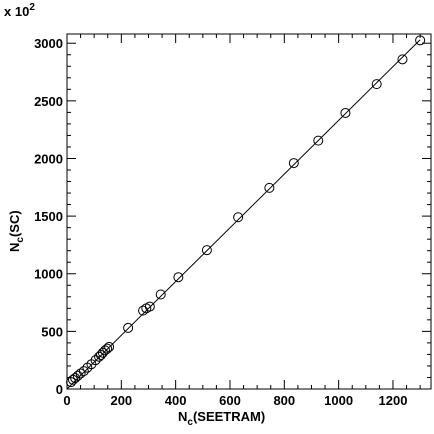 This screenshot has width=434, height=434. What do you see at coordinates (221, 418) in the screenshot?
I see `x-axis-title: Nc(SEETRAM)` at bounding box center [221, 418].